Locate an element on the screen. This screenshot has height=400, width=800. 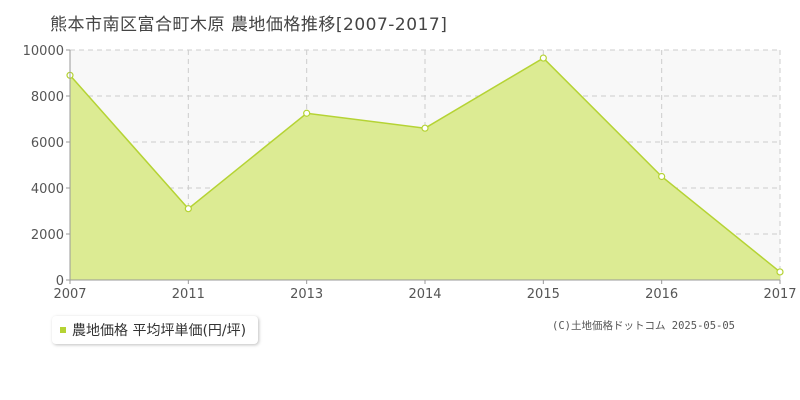
legend: 農地価格 平均坪単価(円/坪) is located at coordinates (155, 330).